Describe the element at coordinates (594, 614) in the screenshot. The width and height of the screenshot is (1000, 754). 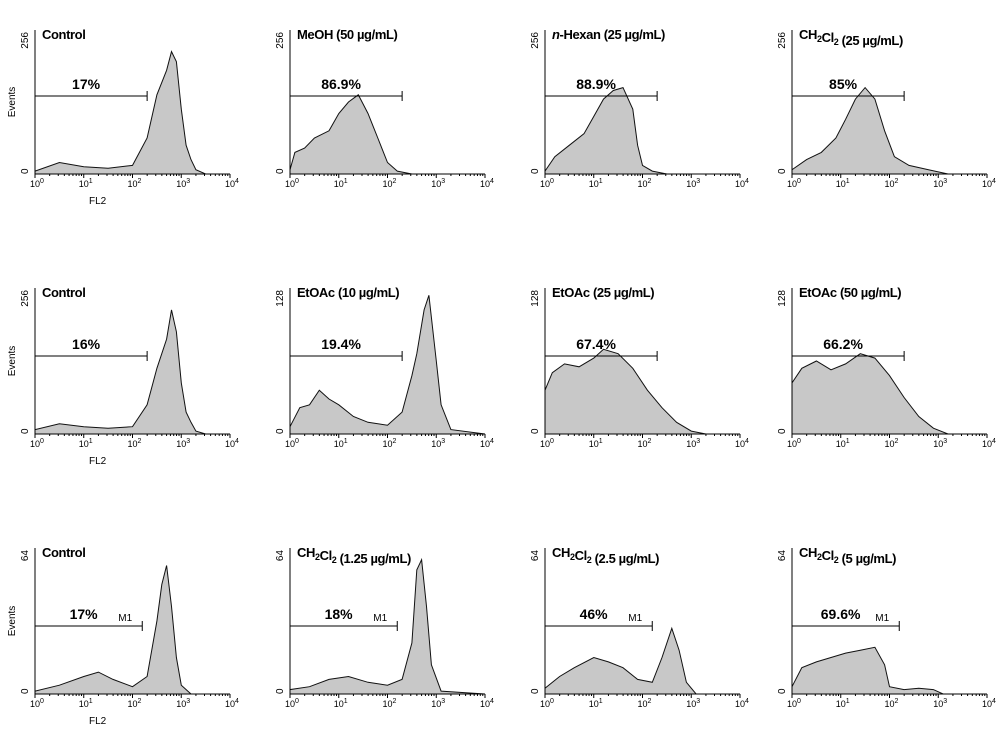
I see `gate-percent: 46%` at that location.